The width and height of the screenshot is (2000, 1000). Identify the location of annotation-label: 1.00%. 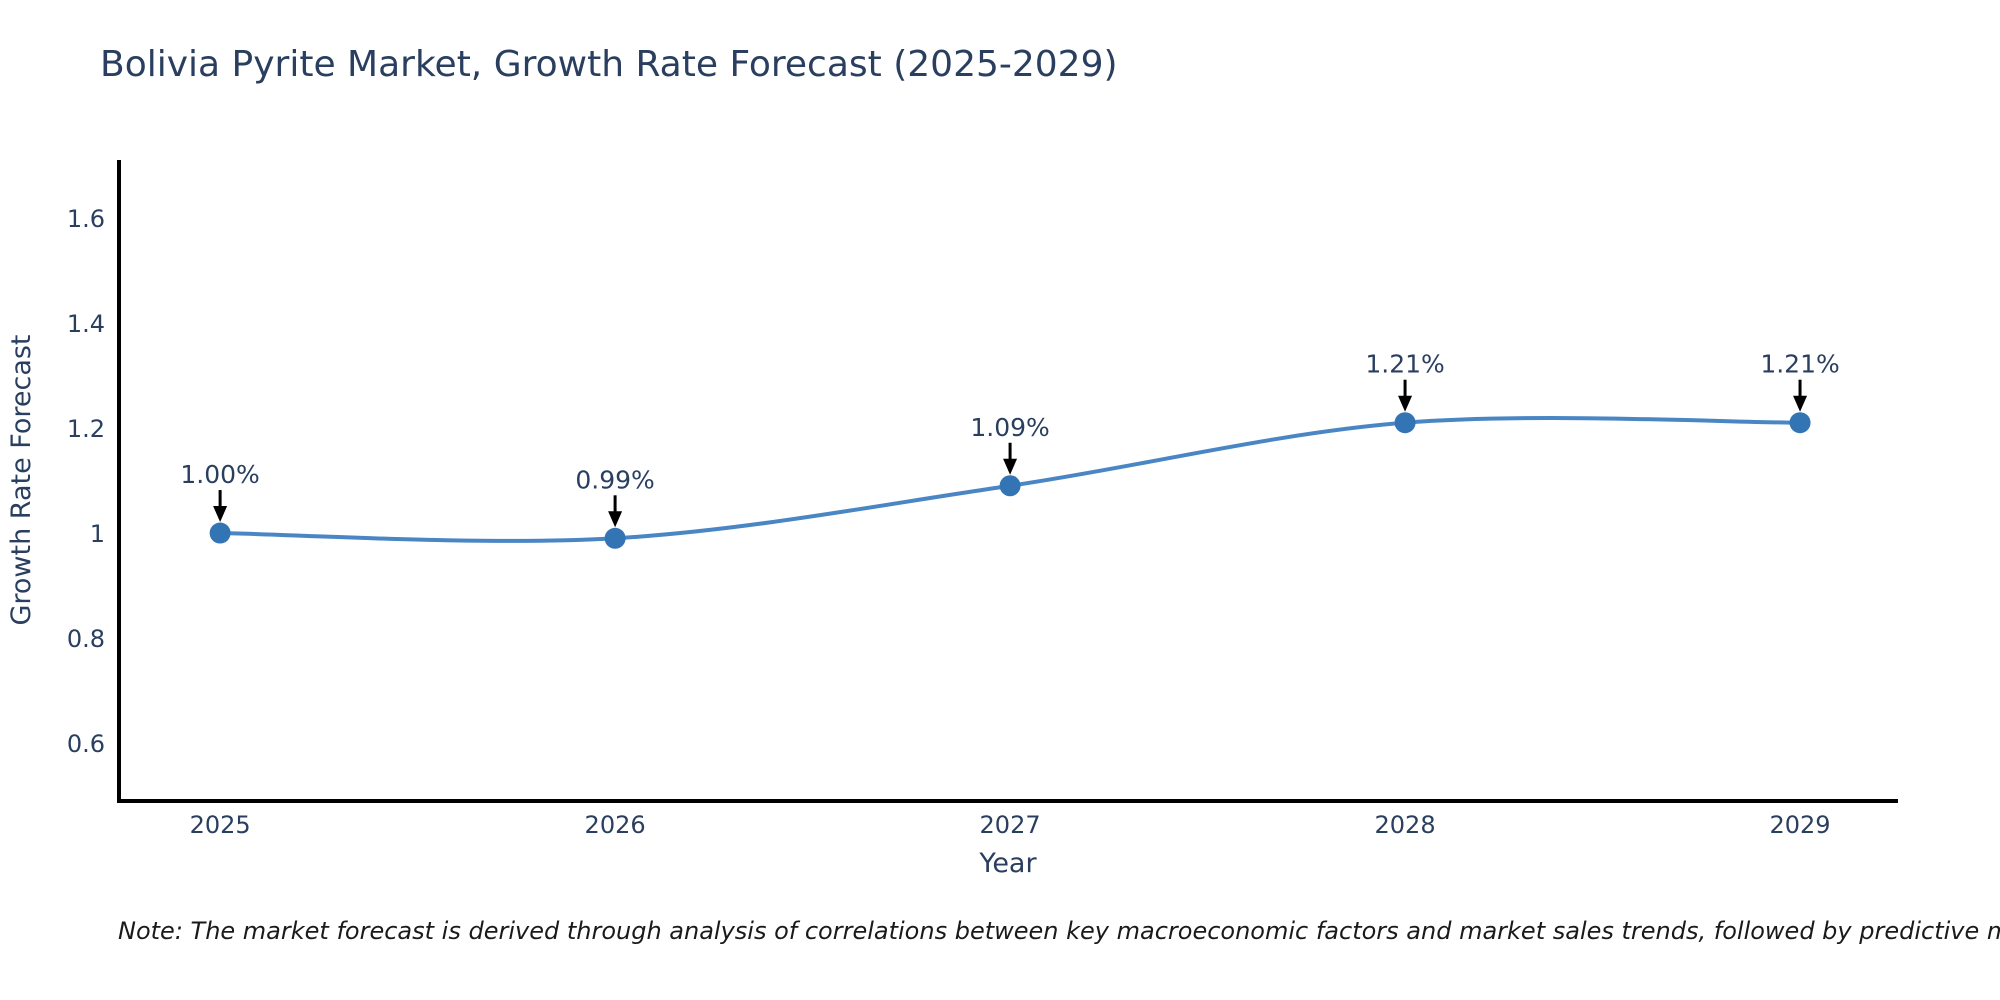
(219, 474).